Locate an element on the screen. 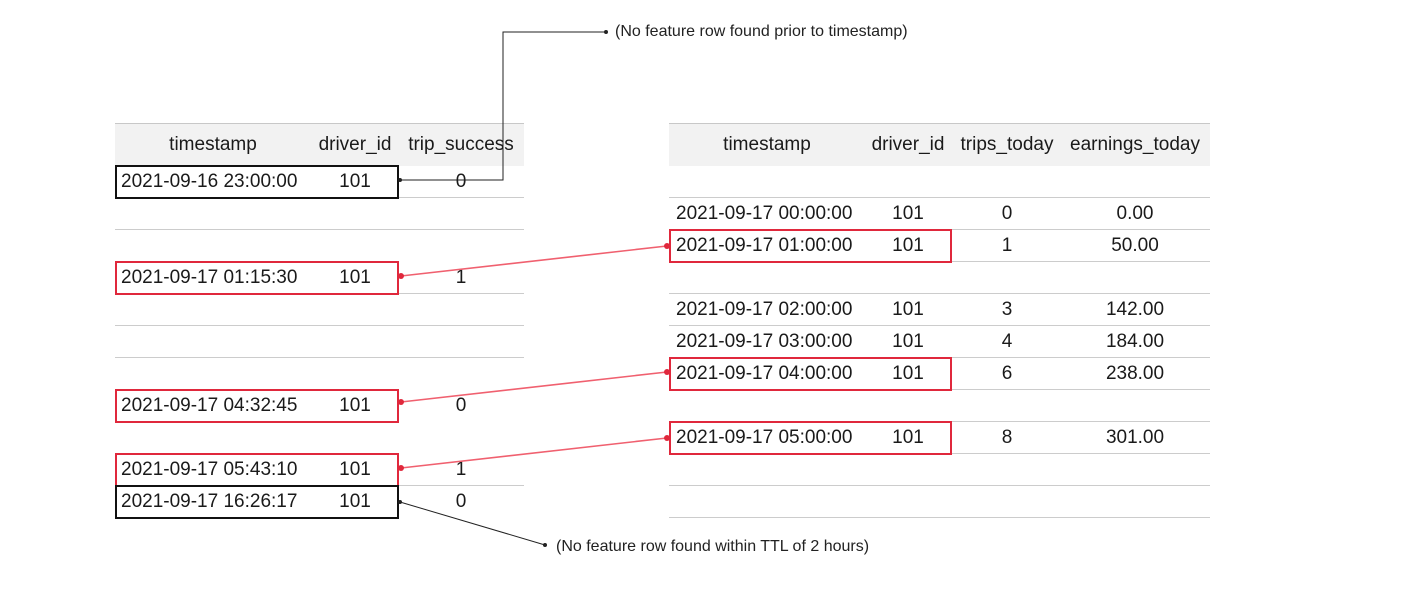 This screenshot has width=1409, height=605. right-cell-earnings-today: 238.00 is located at coordinates (1135, 373).